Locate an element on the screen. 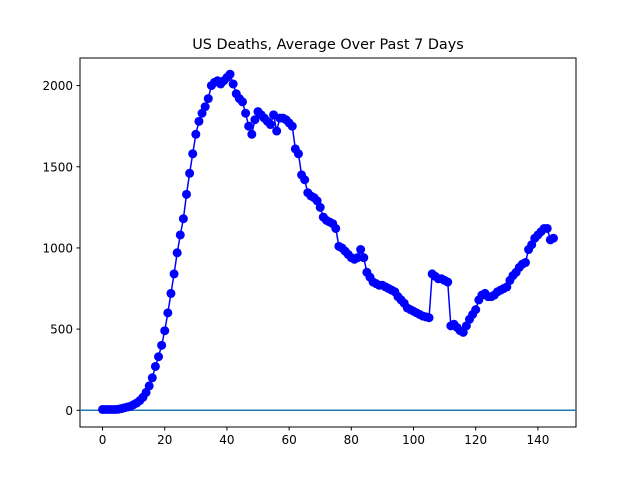 This screenshot has width=640, height=484. x-tick-label: 100 is located at coordinates (413, 440).